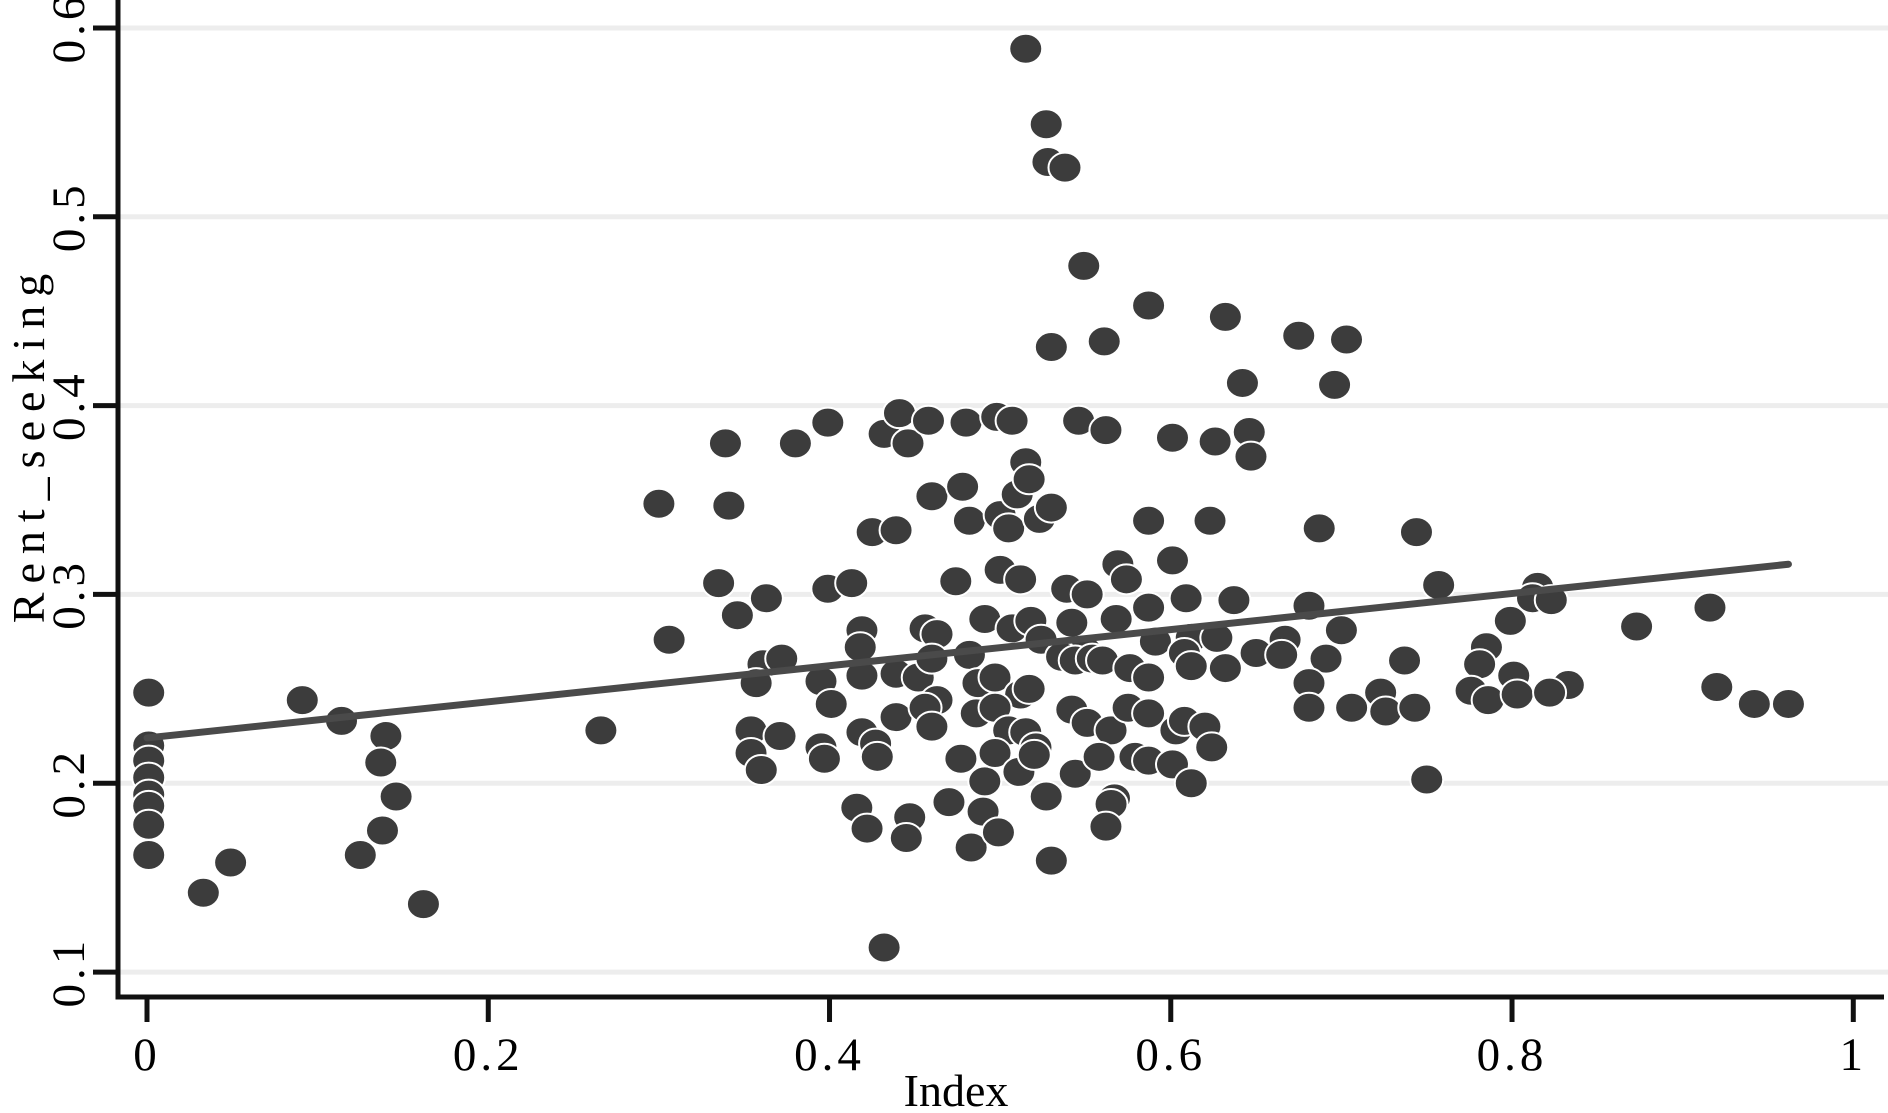 Image resolution: width=1888 pixels, height=1113 pixels. Describe the element at coordinates (829, 1055) in the screenshot. I see `x-tick-label: 0.4` at that location.